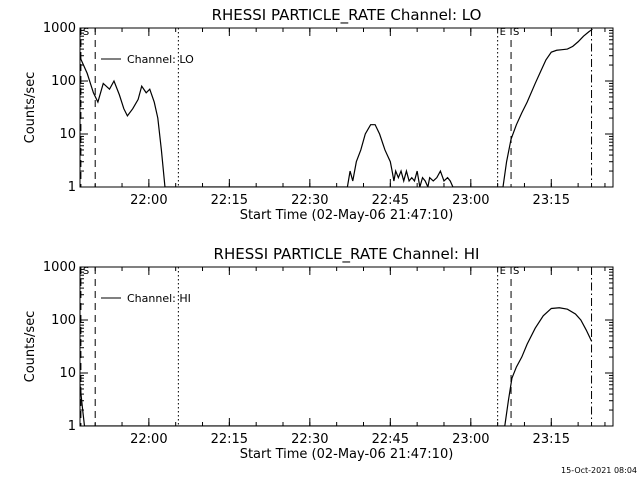  Describe the element at coordinates (347, 254) in the screenshot. I see `chart-title: RHESSI PARTICLE_RATE Channel: HI` at that location.